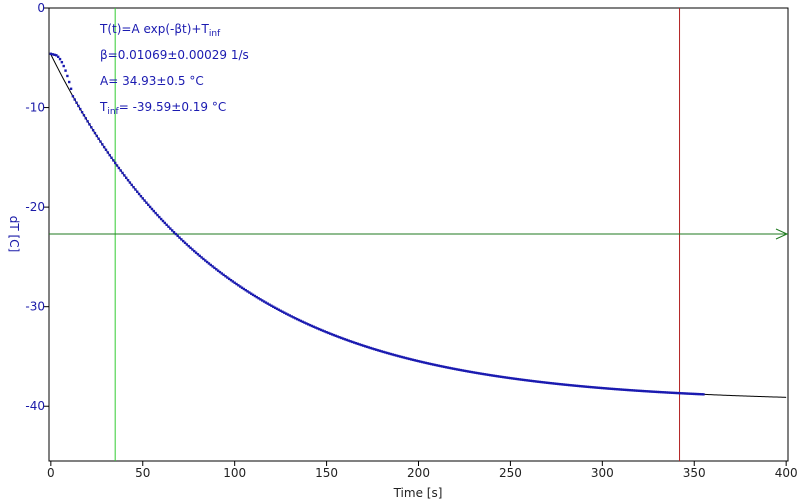  Describe the element at coordinates (160, 30) in the screenshot. I see `annotation-formula: T(t)=A exp(-βt)+Tinf` at that location.